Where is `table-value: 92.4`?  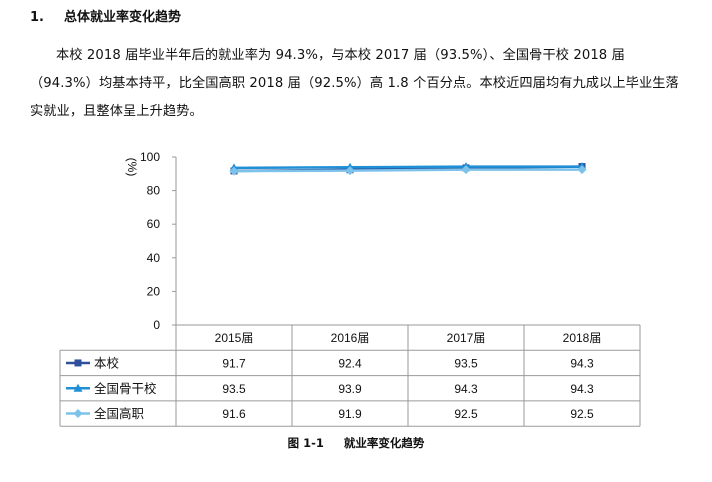
table-value: 92.4 is located at coordinates (350, 363).